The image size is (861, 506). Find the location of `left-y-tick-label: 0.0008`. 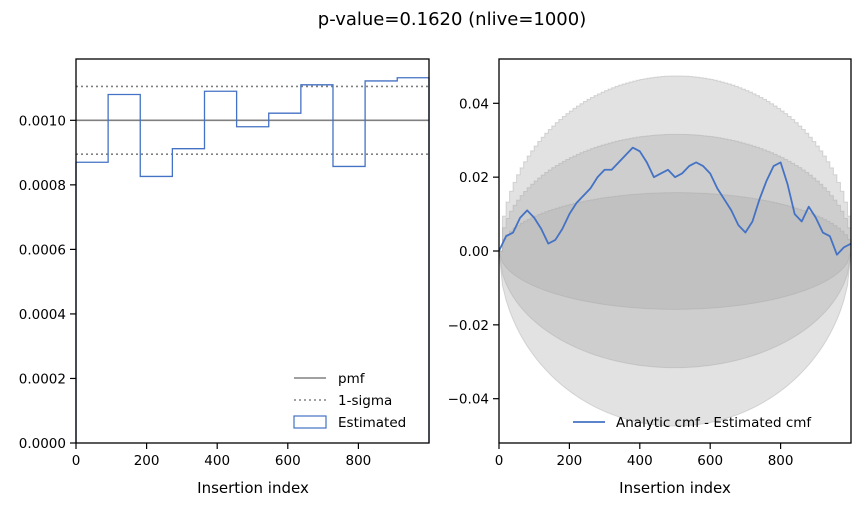

left-y-tick-label: 0.0008 is located at coordinates (42, 186).